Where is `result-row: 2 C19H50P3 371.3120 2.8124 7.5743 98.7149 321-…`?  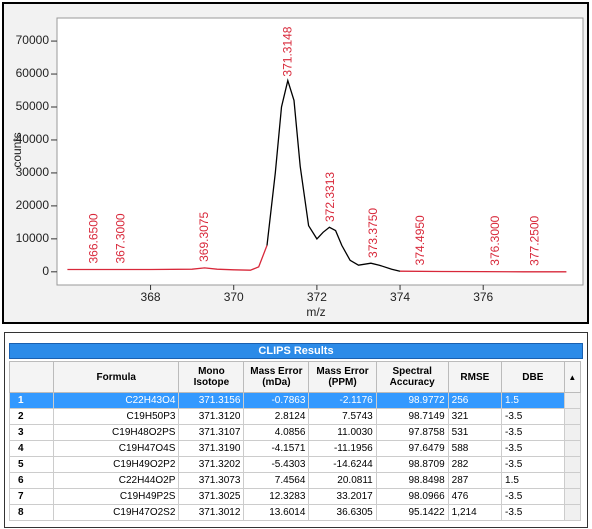 result-row: 2 C19H50P3 371.3120 2.8124 7.5743 98.7149 321-… is located at coordinates (295, 416).